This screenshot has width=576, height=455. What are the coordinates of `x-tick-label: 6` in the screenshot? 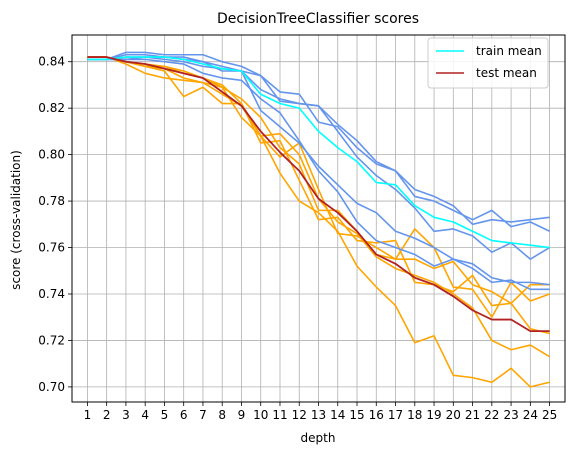 It's located at (184, 415).